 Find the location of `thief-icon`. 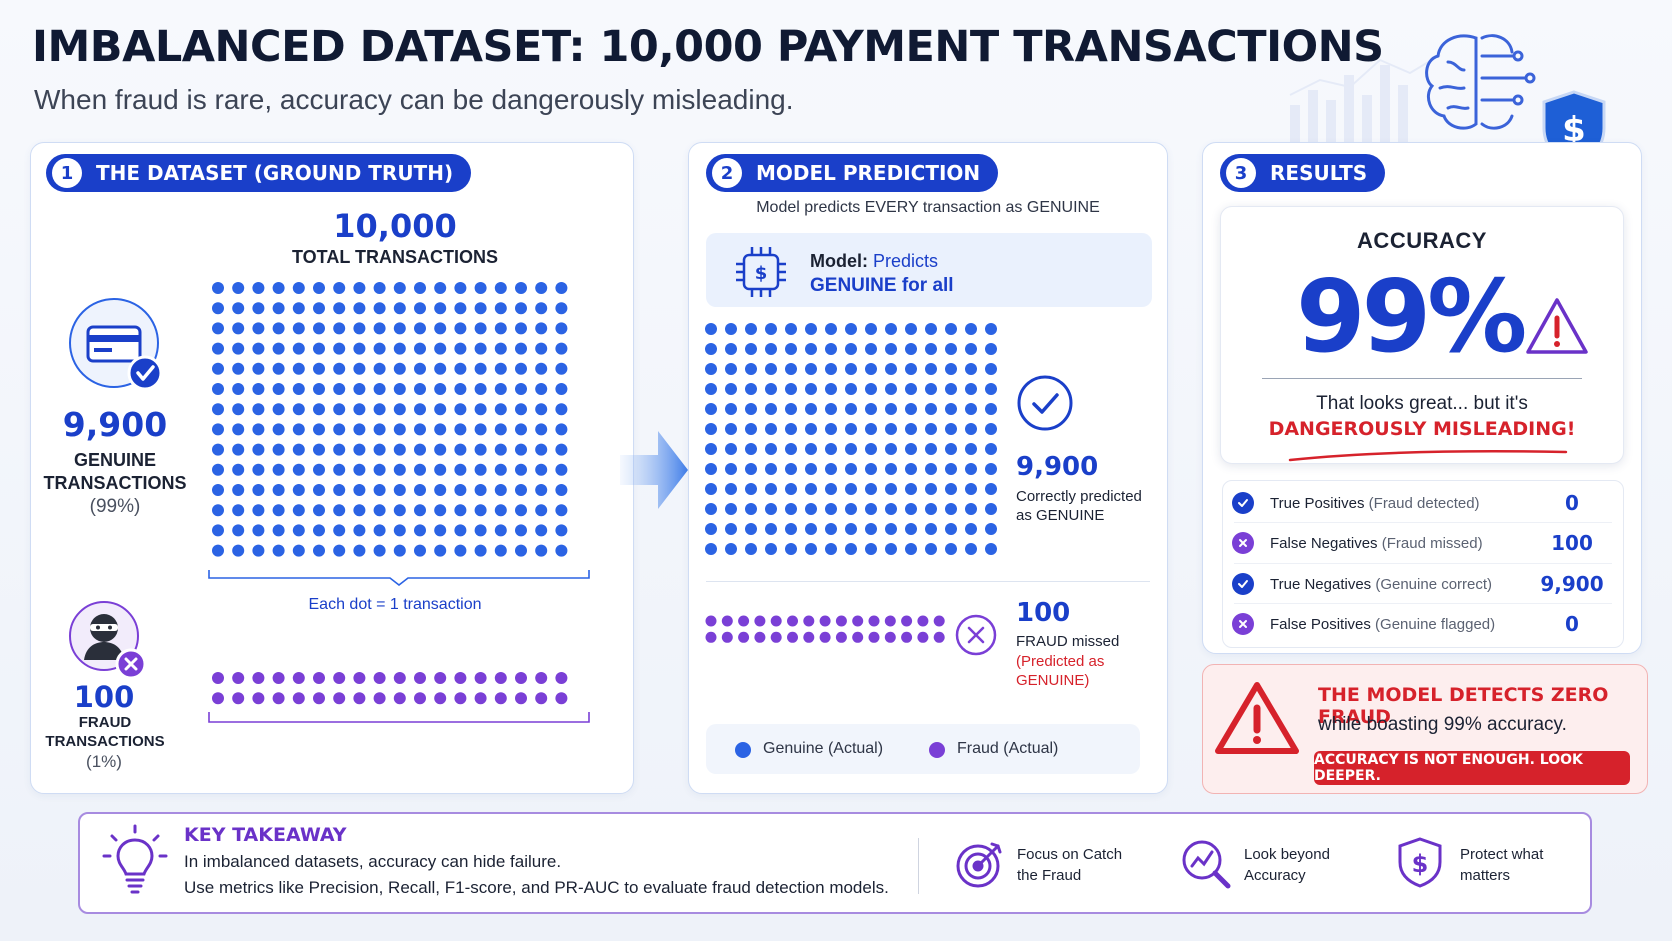

thief-icon is located at coordinates (108, 640).